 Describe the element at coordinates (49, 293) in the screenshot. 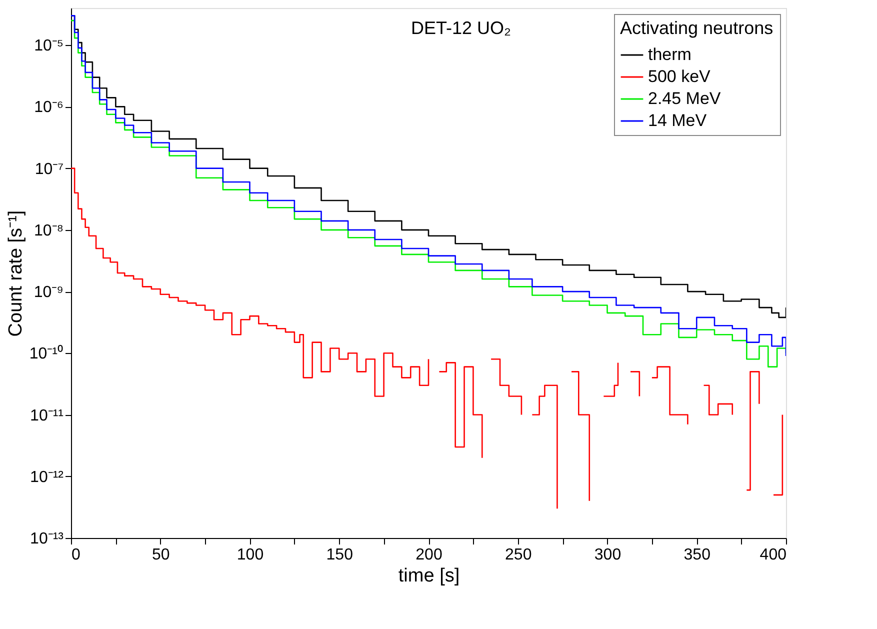

I see `y-tick-label: 10⁻⁹` at that location.